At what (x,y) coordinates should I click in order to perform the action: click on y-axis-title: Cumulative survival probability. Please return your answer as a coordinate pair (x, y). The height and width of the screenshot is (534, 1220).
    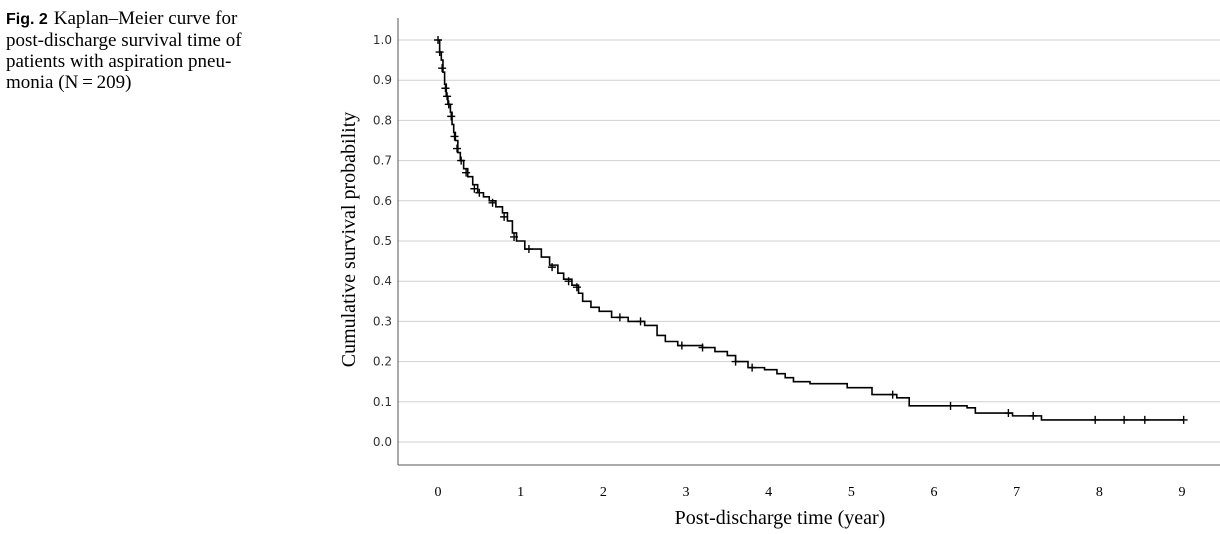
    Looking at the image, I should click on (349, 240).